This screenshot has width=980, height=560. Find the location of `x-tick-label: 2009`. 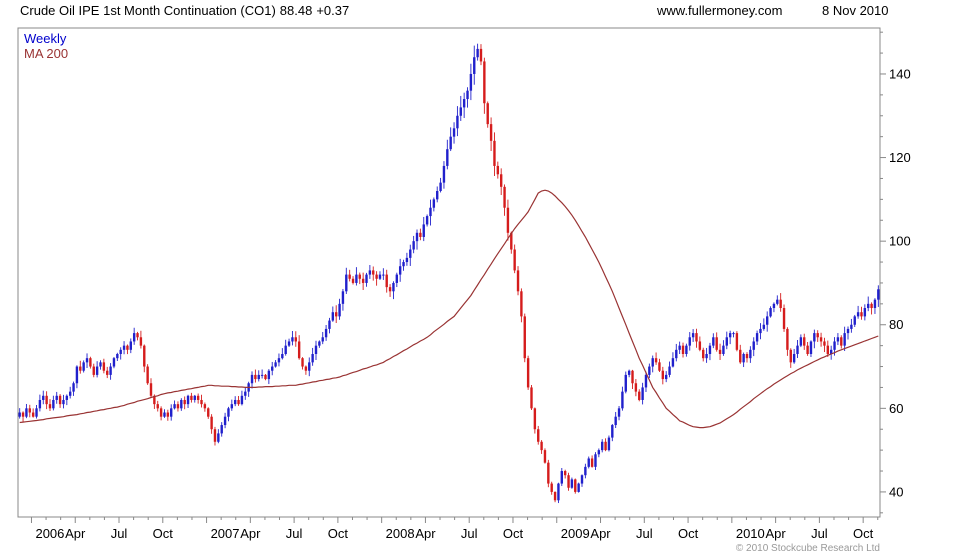

x-tick-label: 2009 is located at coordinates (575, 533).